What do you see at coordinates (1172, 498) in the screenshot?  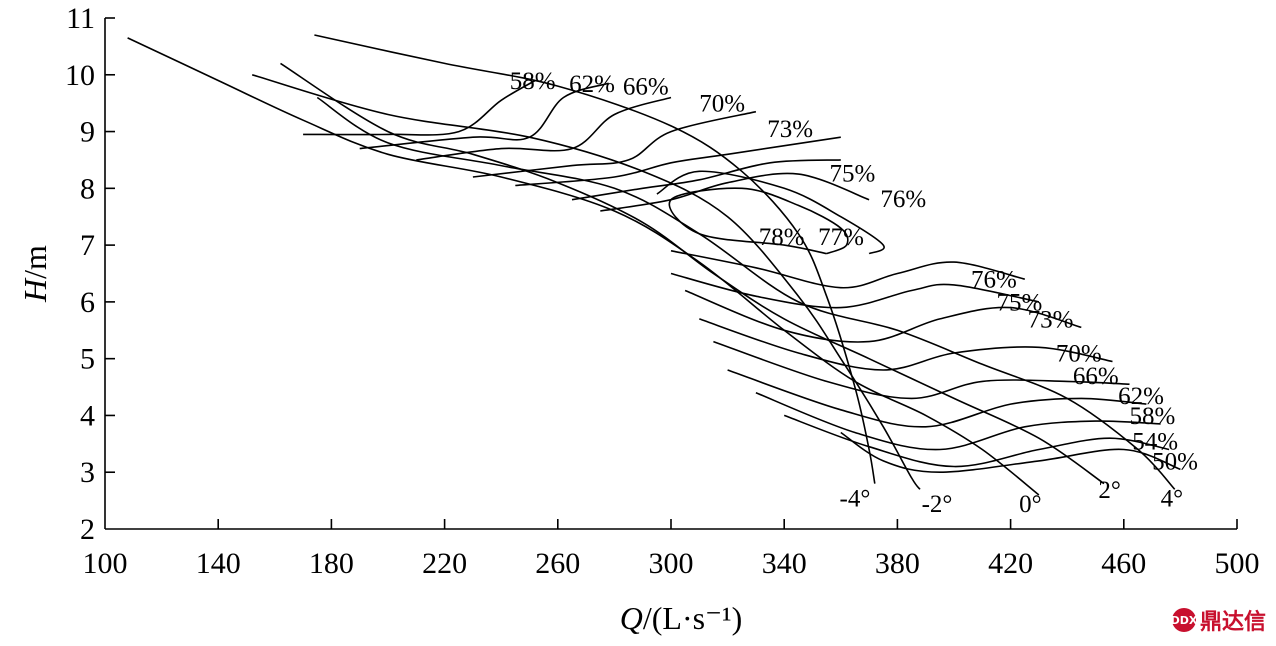 I see `angle-label: 4°` at bounding box center [1172, 498].